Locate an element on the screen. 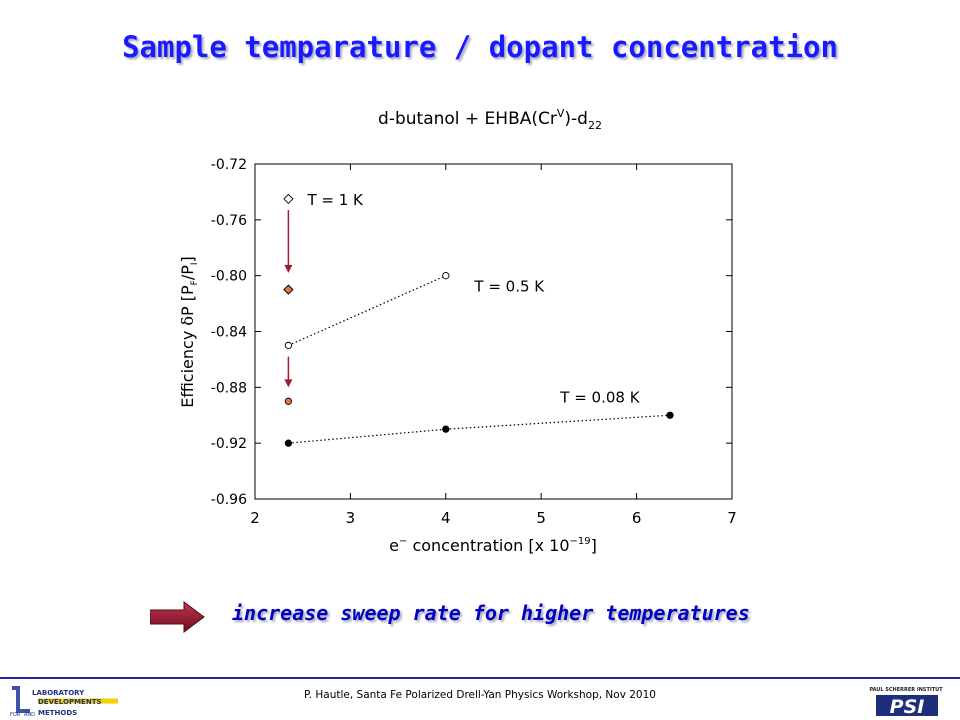 Image resolution: width=960 pixels, height=720 pixels. x-tick-label: 6 is located at coordinates (637, 518).